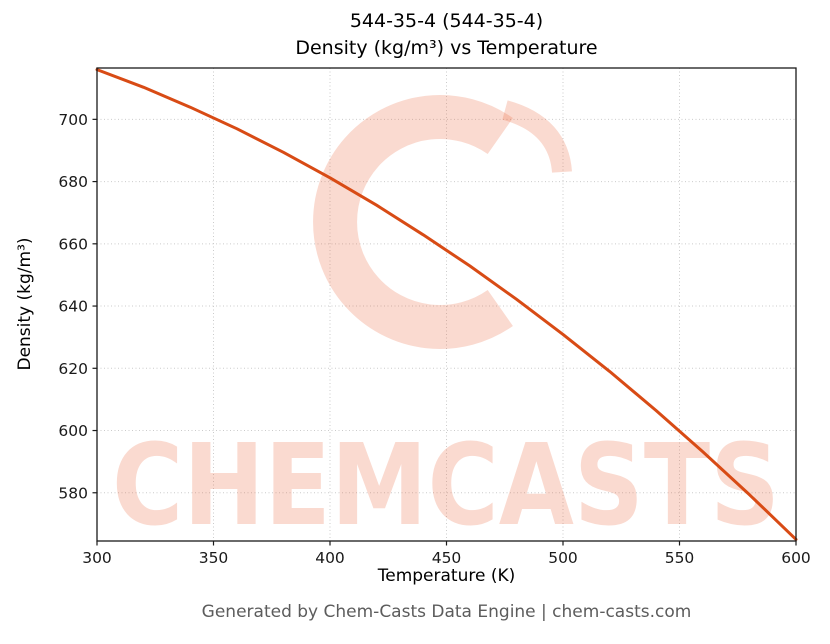 This screenshot has height=644, width=830. I want to click on x-tick-label: 600, so click(796, 558).